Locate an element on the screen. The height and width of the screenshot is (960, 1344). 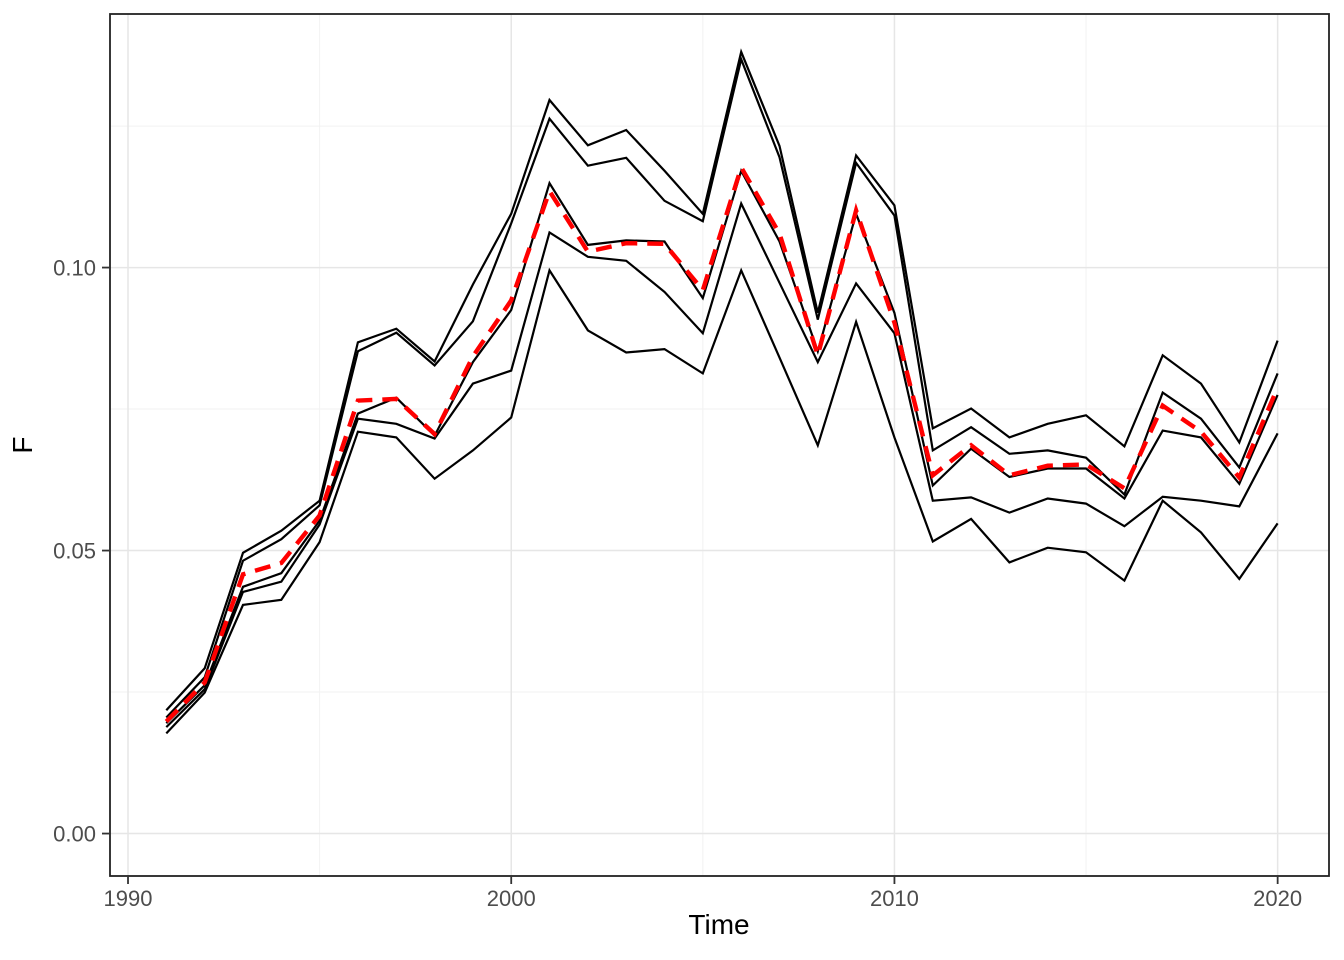
y-tick-label: 0.00 is located at coordinates (74, 834).